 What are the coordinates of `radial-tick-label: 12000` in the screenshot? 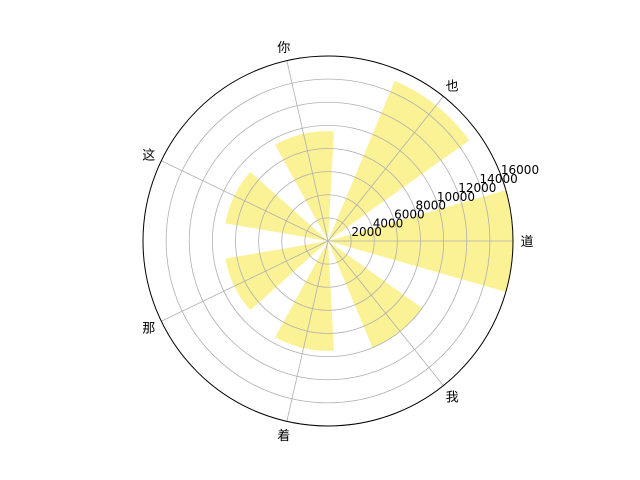 It's located at (477, 188).